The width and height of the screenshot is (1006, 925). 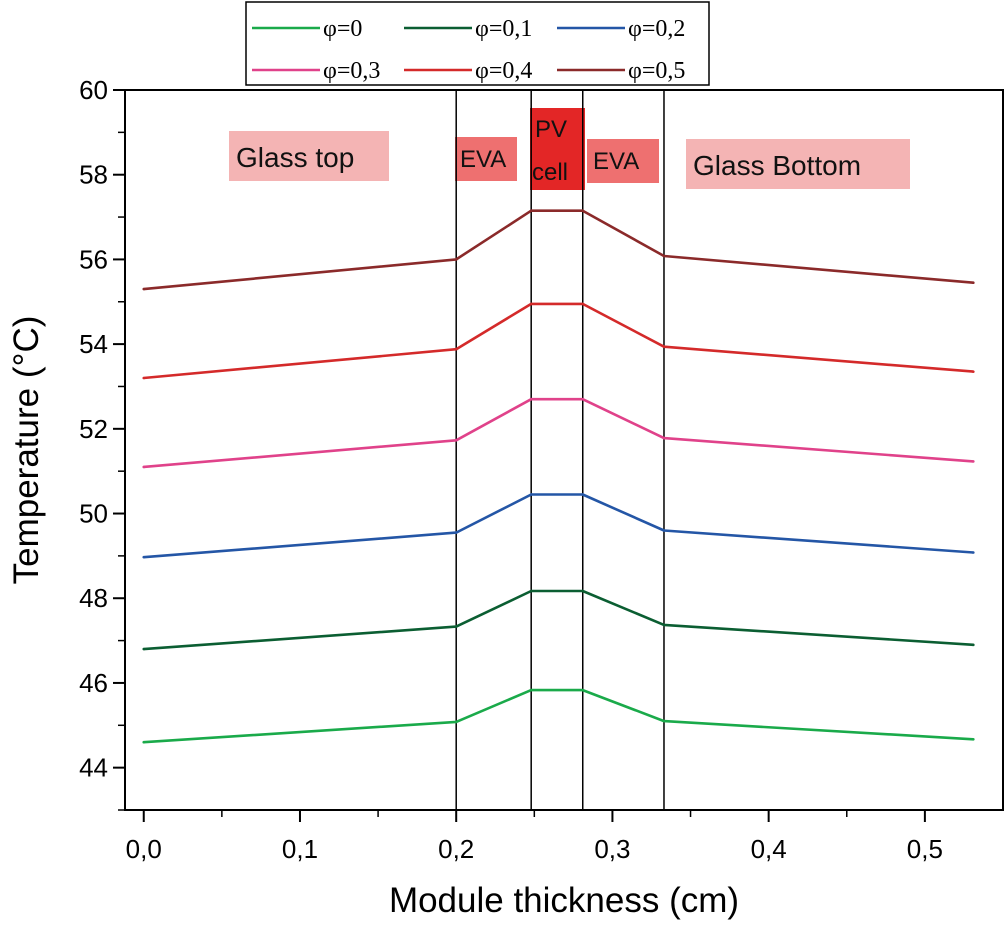 I want to click on x-tick-label-1: 0,1, so click(x=300, y=849).